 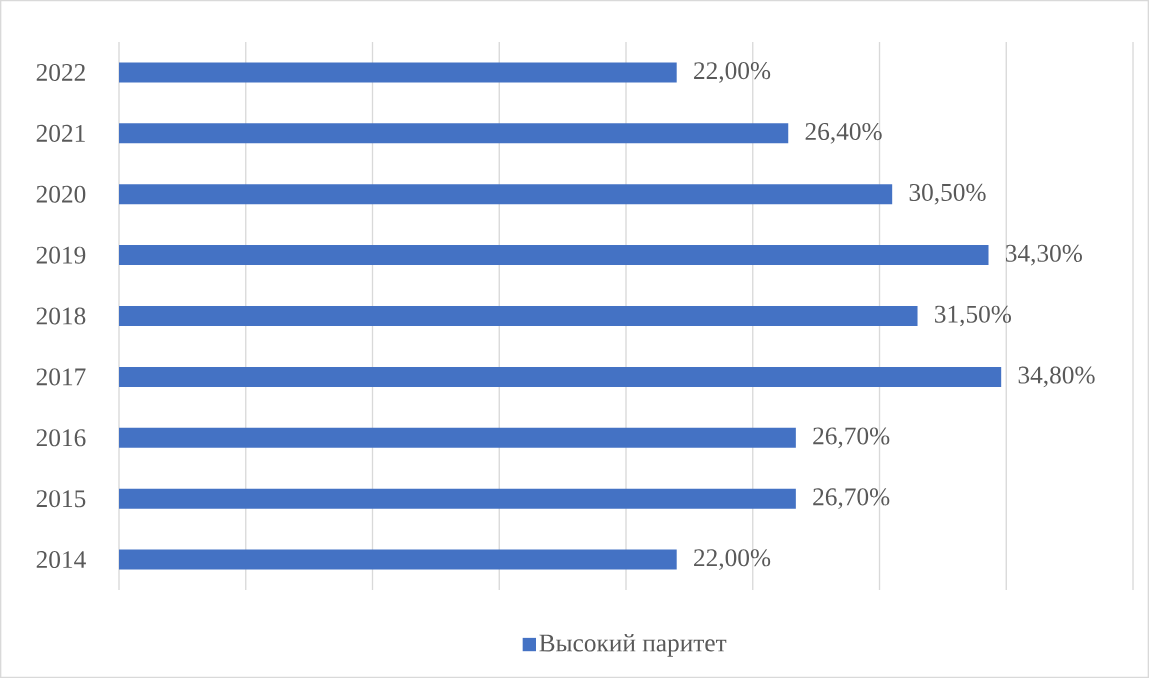 I want to click on data-label: 30,50%, so click(x=947, y=194).